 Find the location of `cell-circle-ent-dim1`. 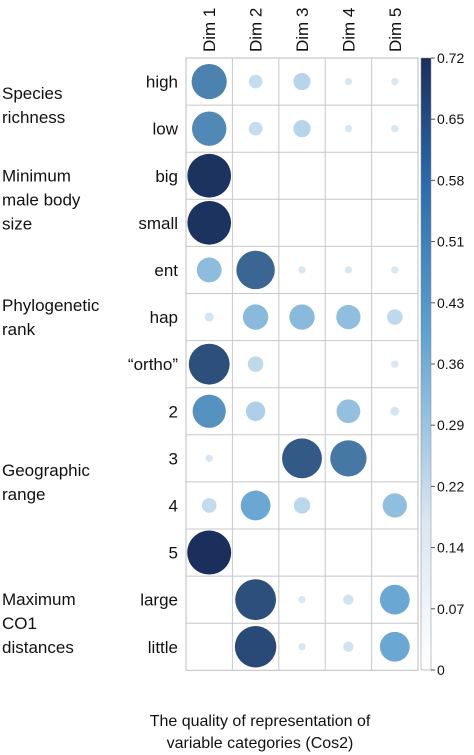

cell-circle-ent-dim1 is located at coordinates (209, 270).